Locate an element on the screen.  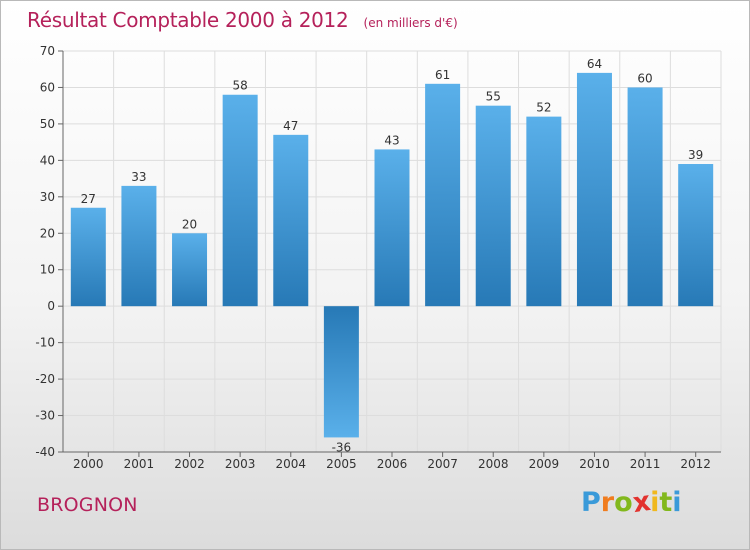
bar-2007 is located at coordinates (443, 195).